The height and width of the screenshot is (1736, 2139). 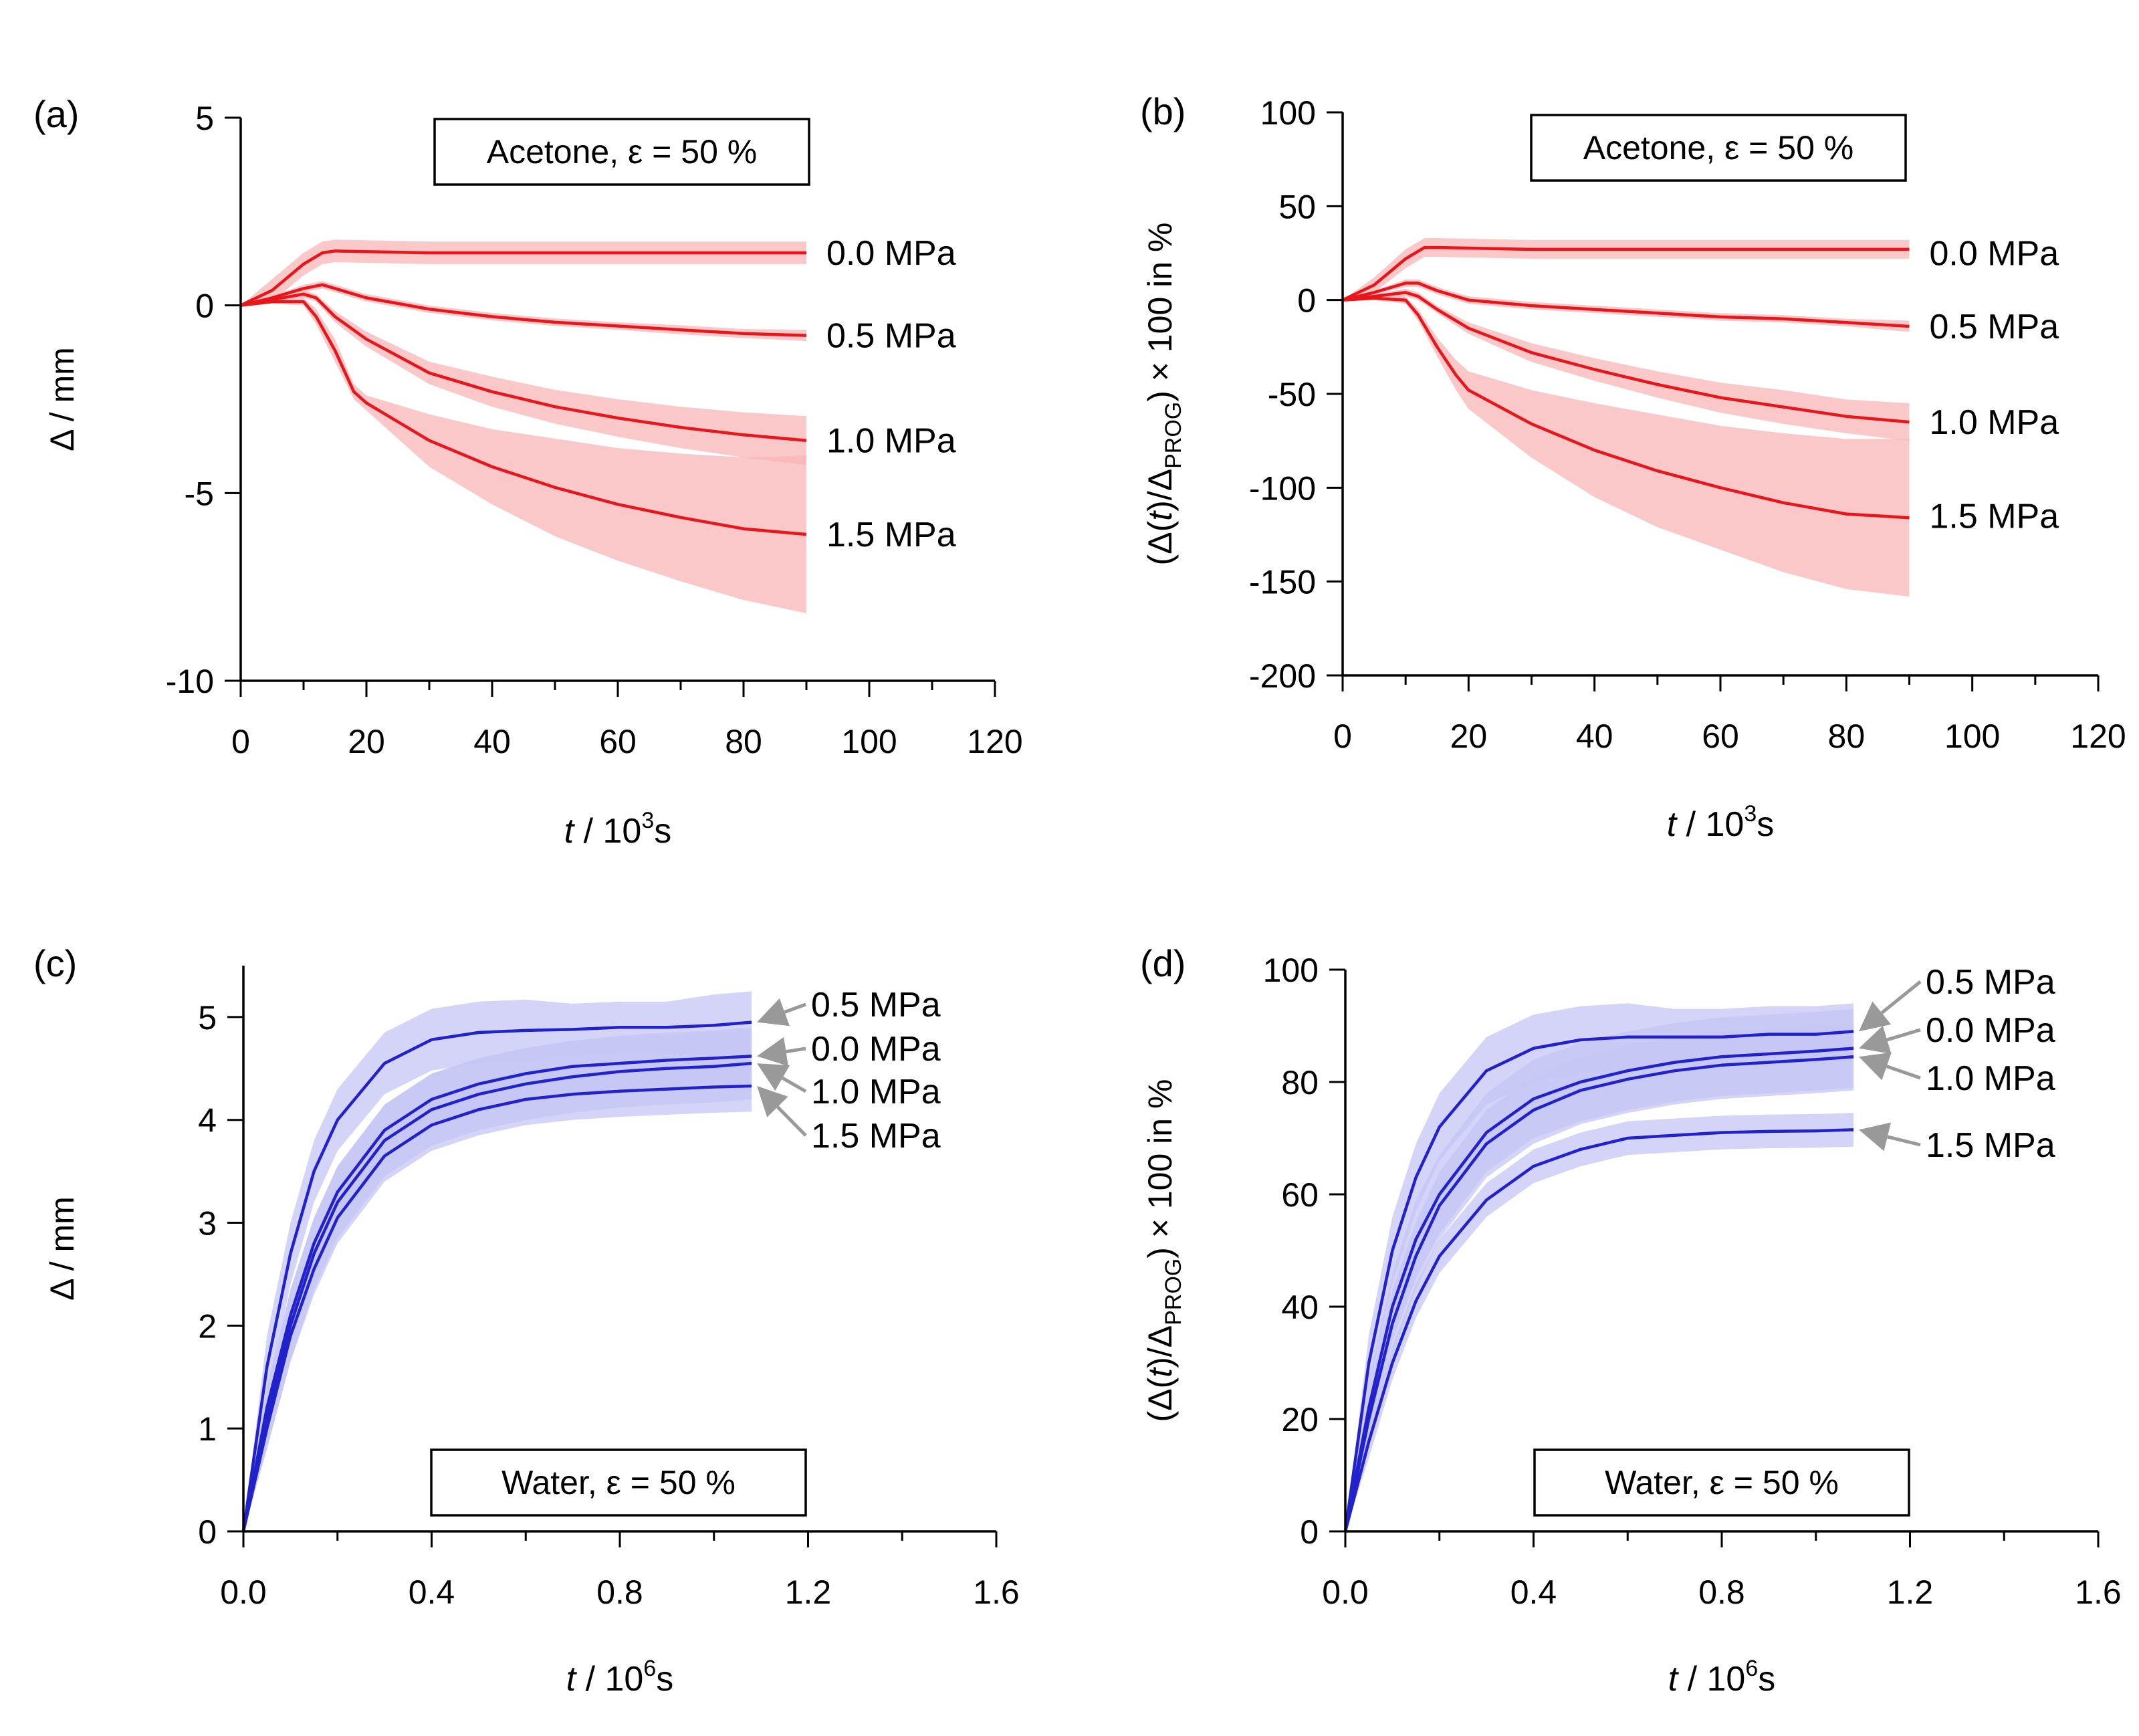 I want to click on y-label-post: ) × 100 in %, so click(x=1160, y=312).